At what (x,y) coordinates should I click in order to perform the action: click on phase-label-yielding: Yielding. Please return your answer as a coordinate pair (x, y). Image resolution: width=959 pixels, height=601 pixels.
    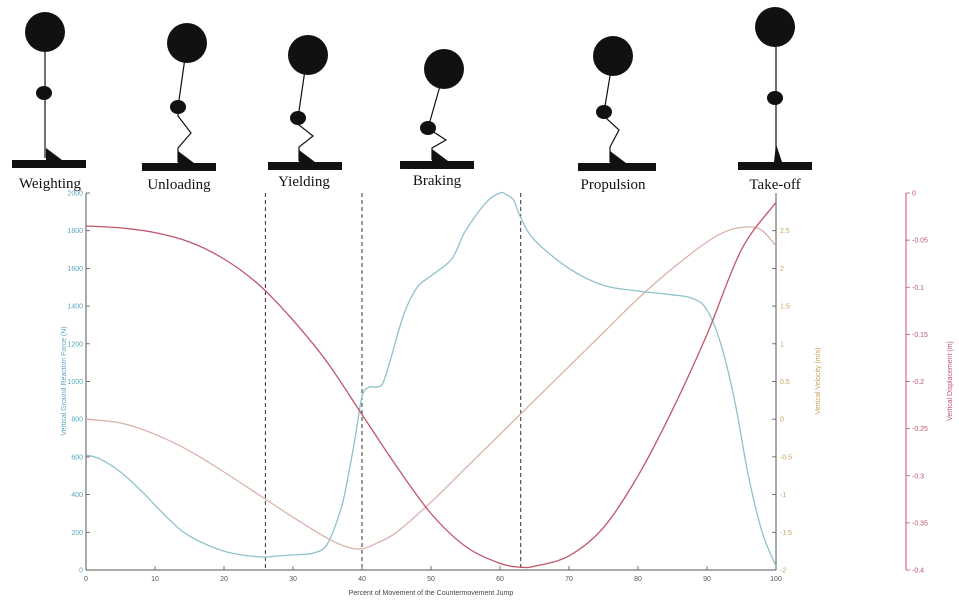
    Looking at the image, I should click on (304, 182).